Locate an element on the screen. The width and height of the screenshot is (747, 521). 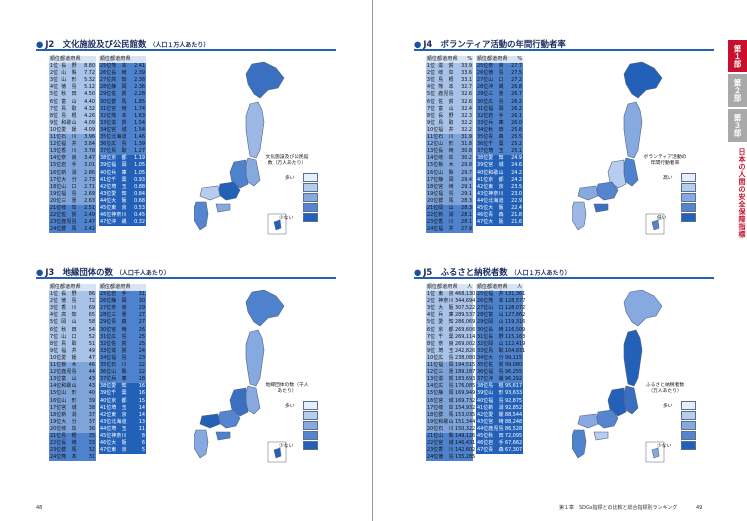
table-cell: 24.6 is located at coordinates (516, 165).